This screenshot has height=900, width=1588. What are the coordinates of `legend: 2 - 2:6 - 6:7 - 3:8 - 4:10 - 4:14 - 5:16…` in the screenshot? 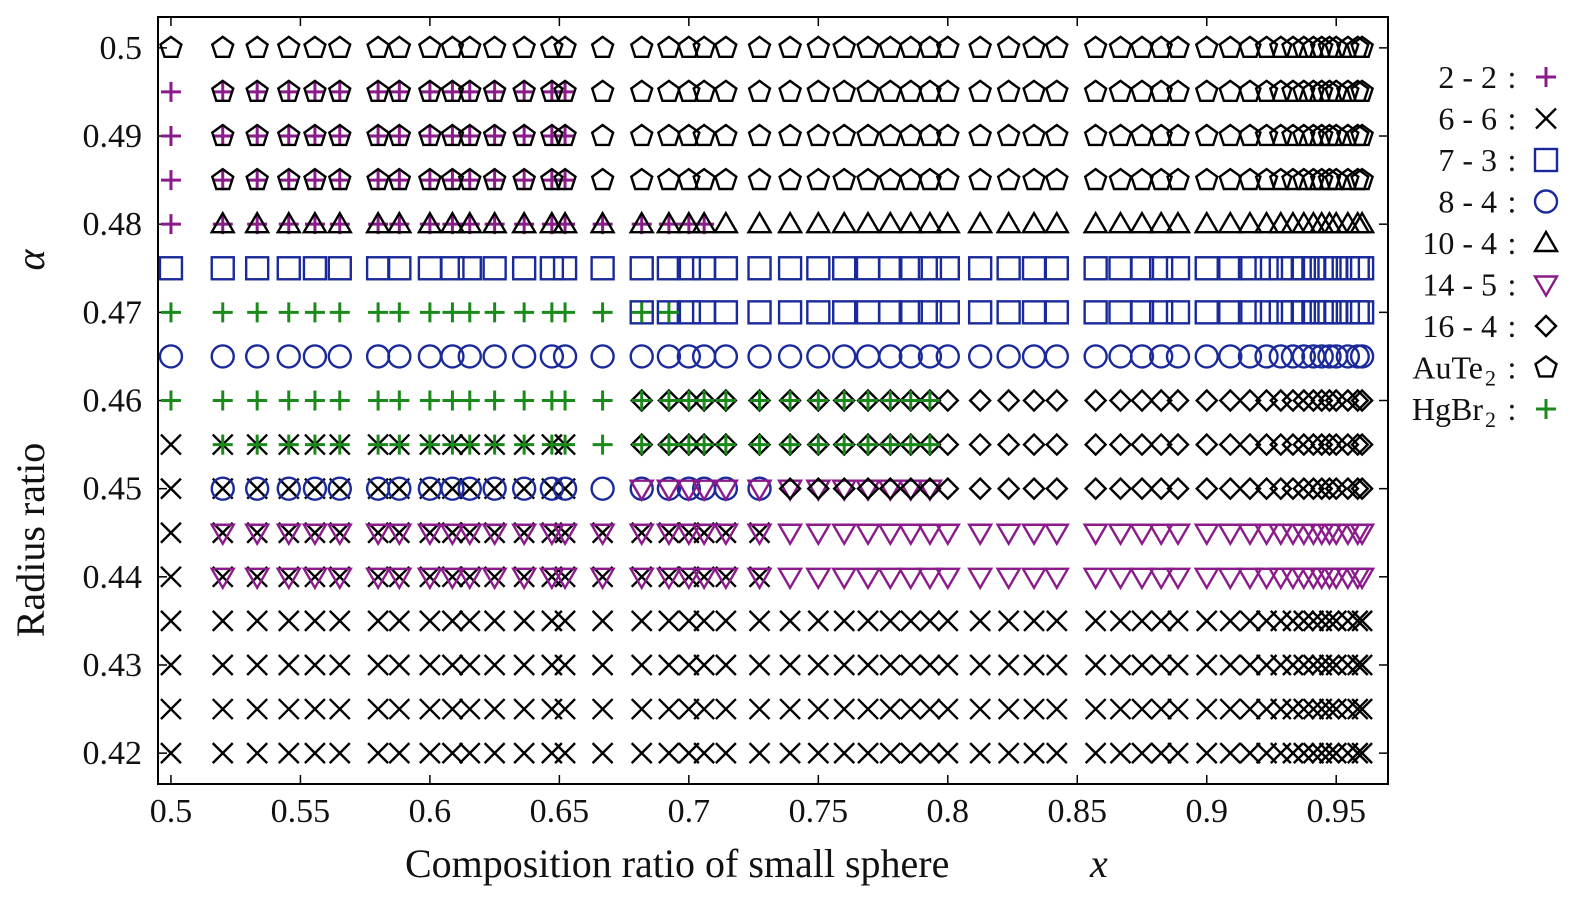 It's located at (1486, 245).